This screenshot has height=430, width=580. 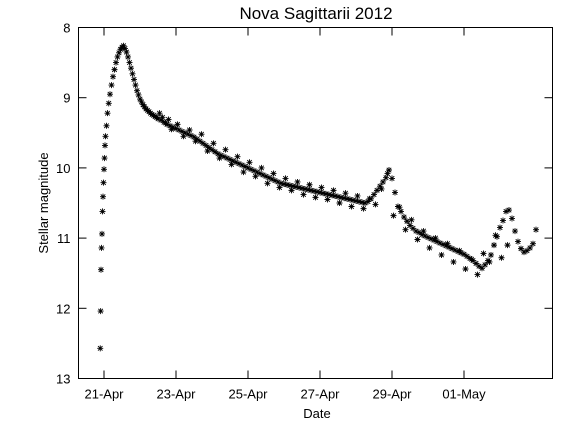 I want to click on x-axis-label: Date, so click(x=316, y=413).